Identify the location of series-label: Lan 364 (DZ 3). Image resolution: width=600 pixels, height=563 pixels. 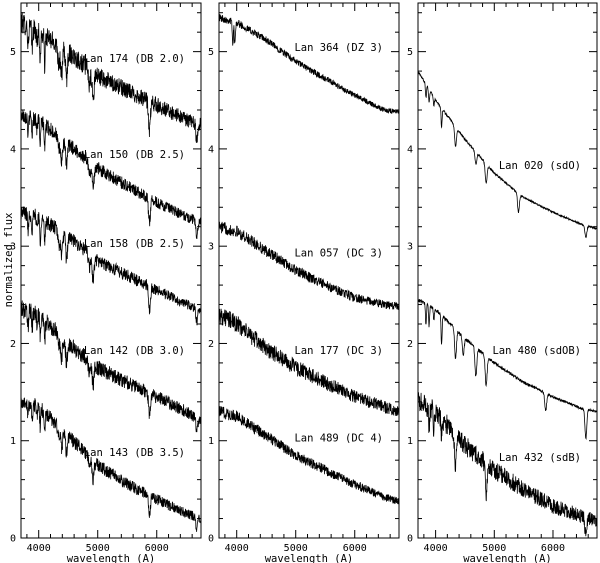
(338, 48).